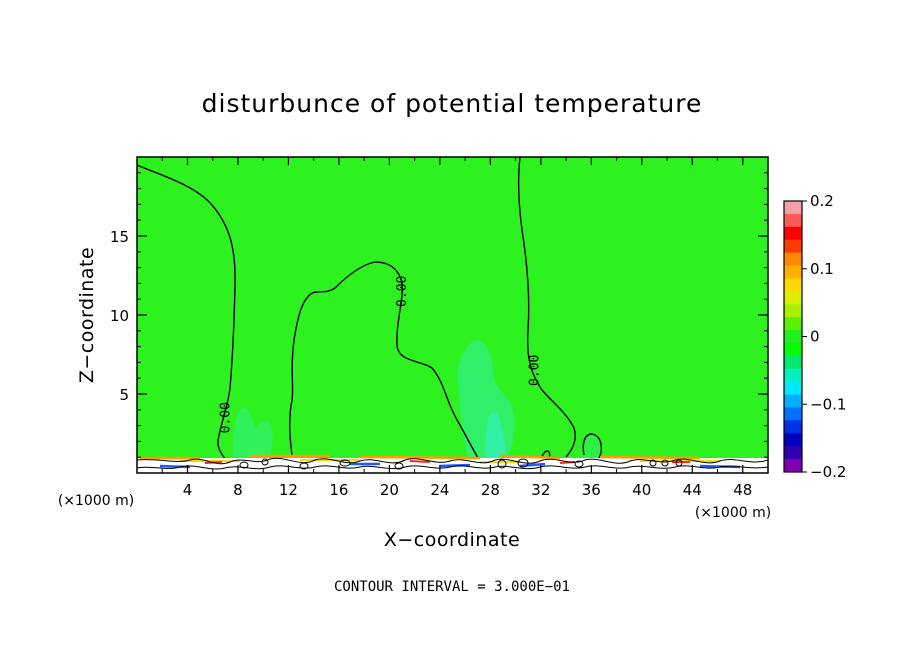 This screenshot has height=654, width=904. Describe the element at coordinates (828, 472) in the screenshot. I see `colorbar-tick-label: −0.2` at that location.